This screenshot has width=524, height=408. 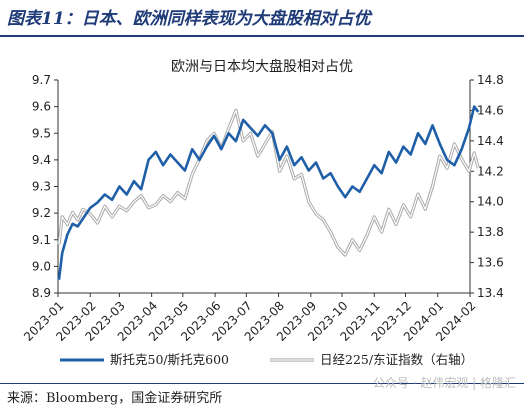 I want to click on right-tick-label: 13.6, so click(x=490, y=263).